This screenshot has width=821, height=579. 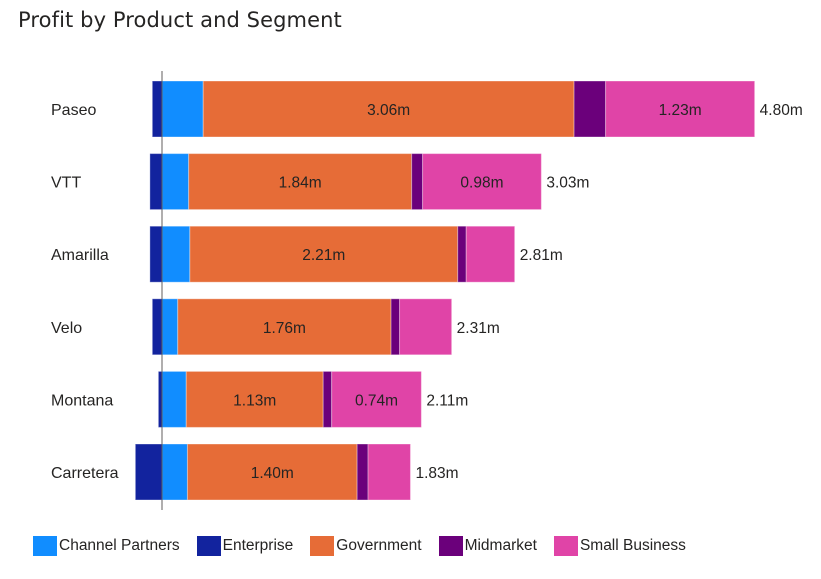 What do you see at coordinates (478, 328) in the screenshot?
I see `total-label: 2.31m` at bounding box center [478, 328].